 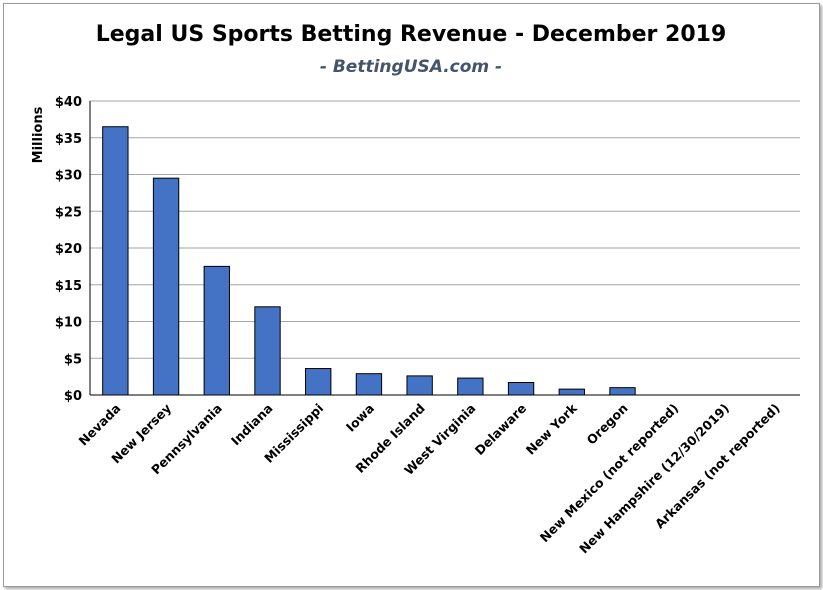 I want to click on y-tick-label: $0, so click(x=73, y=396).